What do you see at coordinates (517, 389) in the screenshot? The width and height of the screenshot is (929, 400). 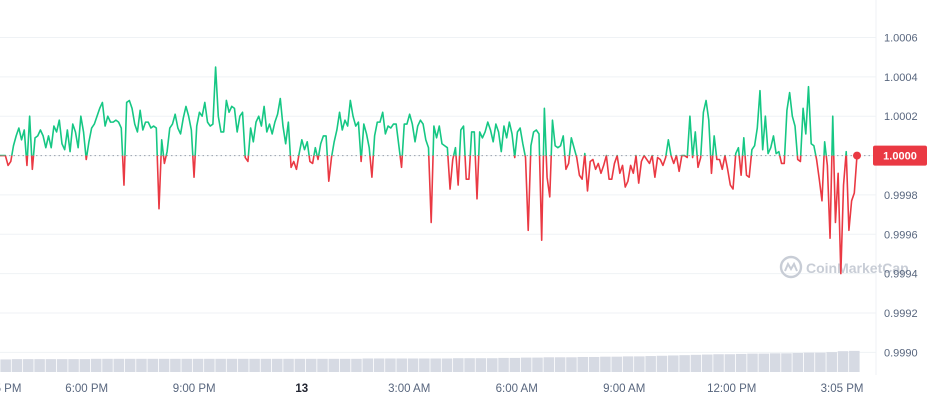 I see `x-tick-label: 6:00 AM` at bounding box center [517, 389].